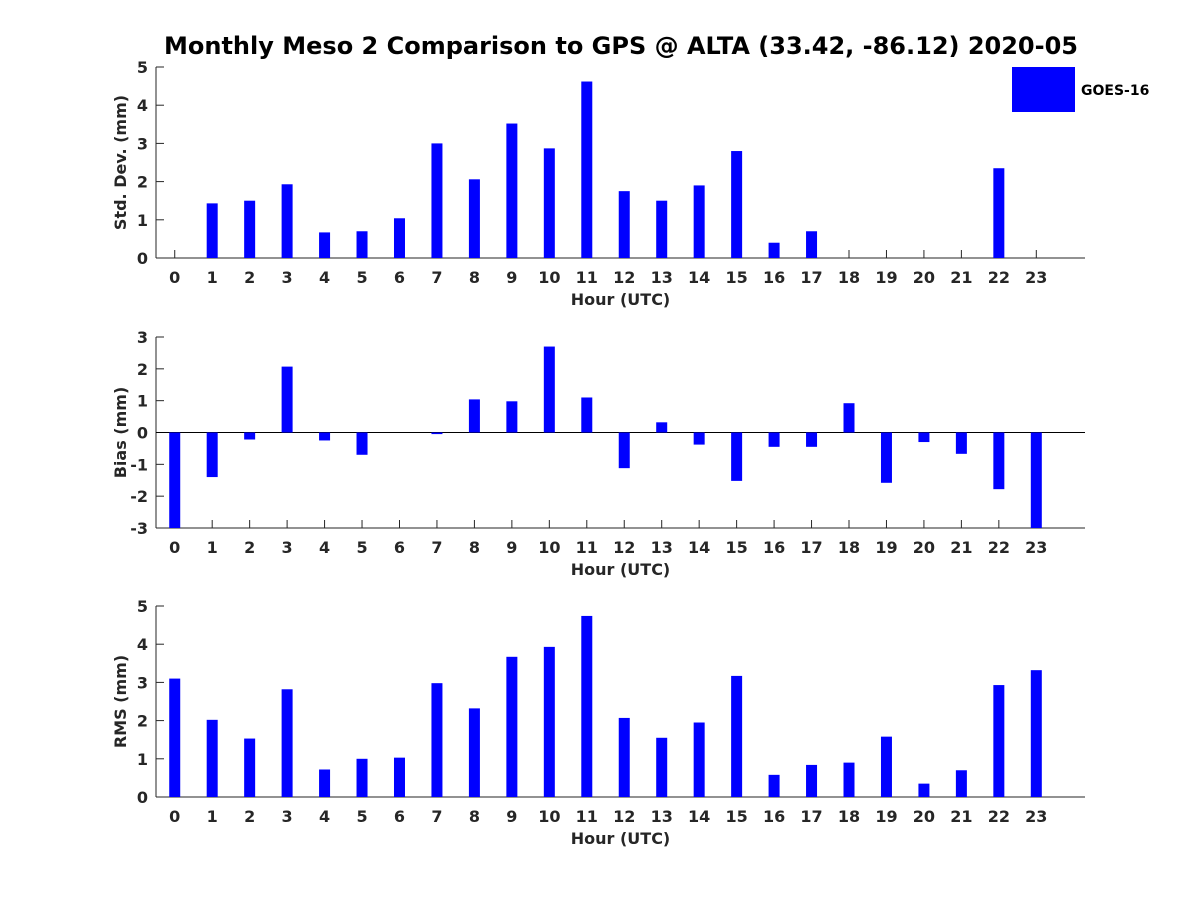 This screenshot has width=1200, height=900. Describe the element at coordinates (287, 277) in the screenshot. I see `x-tick-label: 3` at that location.